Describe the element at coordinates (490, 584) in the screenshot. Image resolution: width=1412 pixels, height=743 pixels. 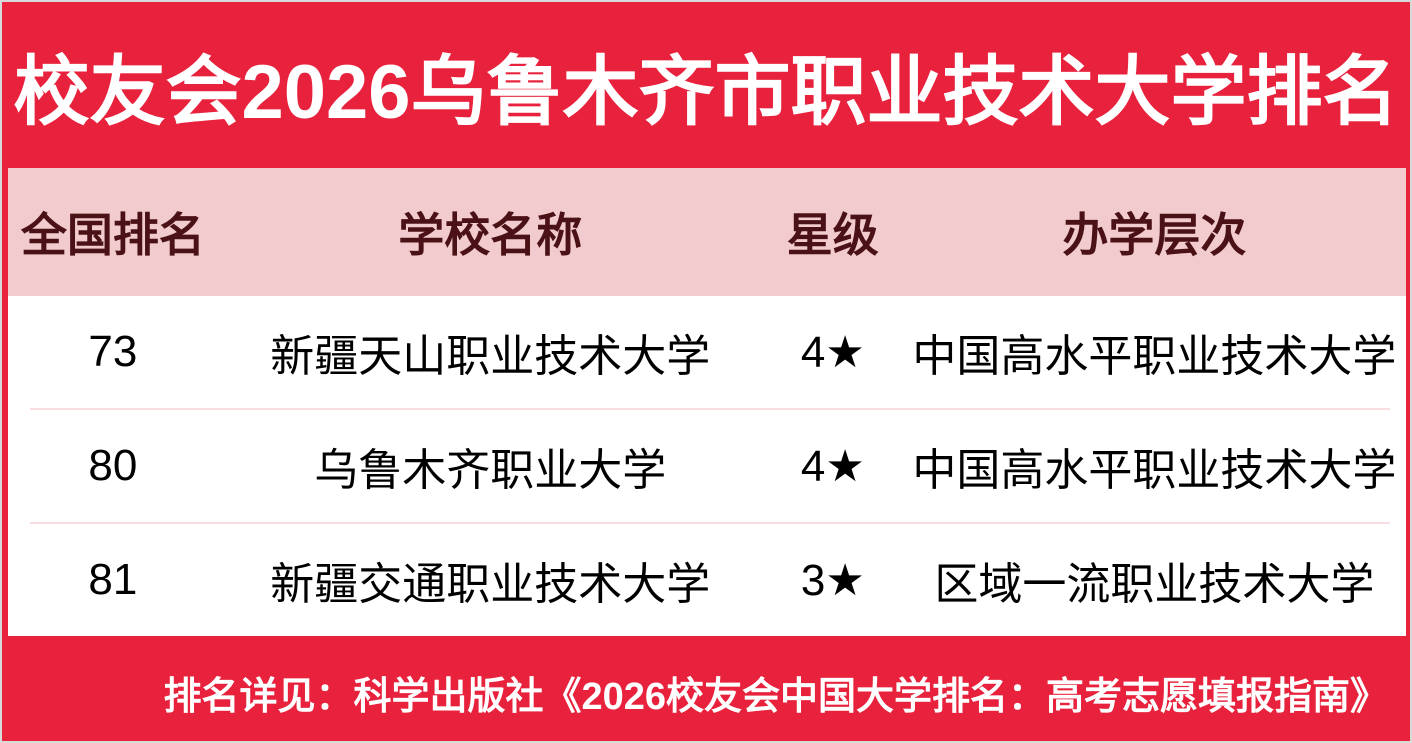
I see `cell-school-name: 新疆交通职业技术大学` at that location.